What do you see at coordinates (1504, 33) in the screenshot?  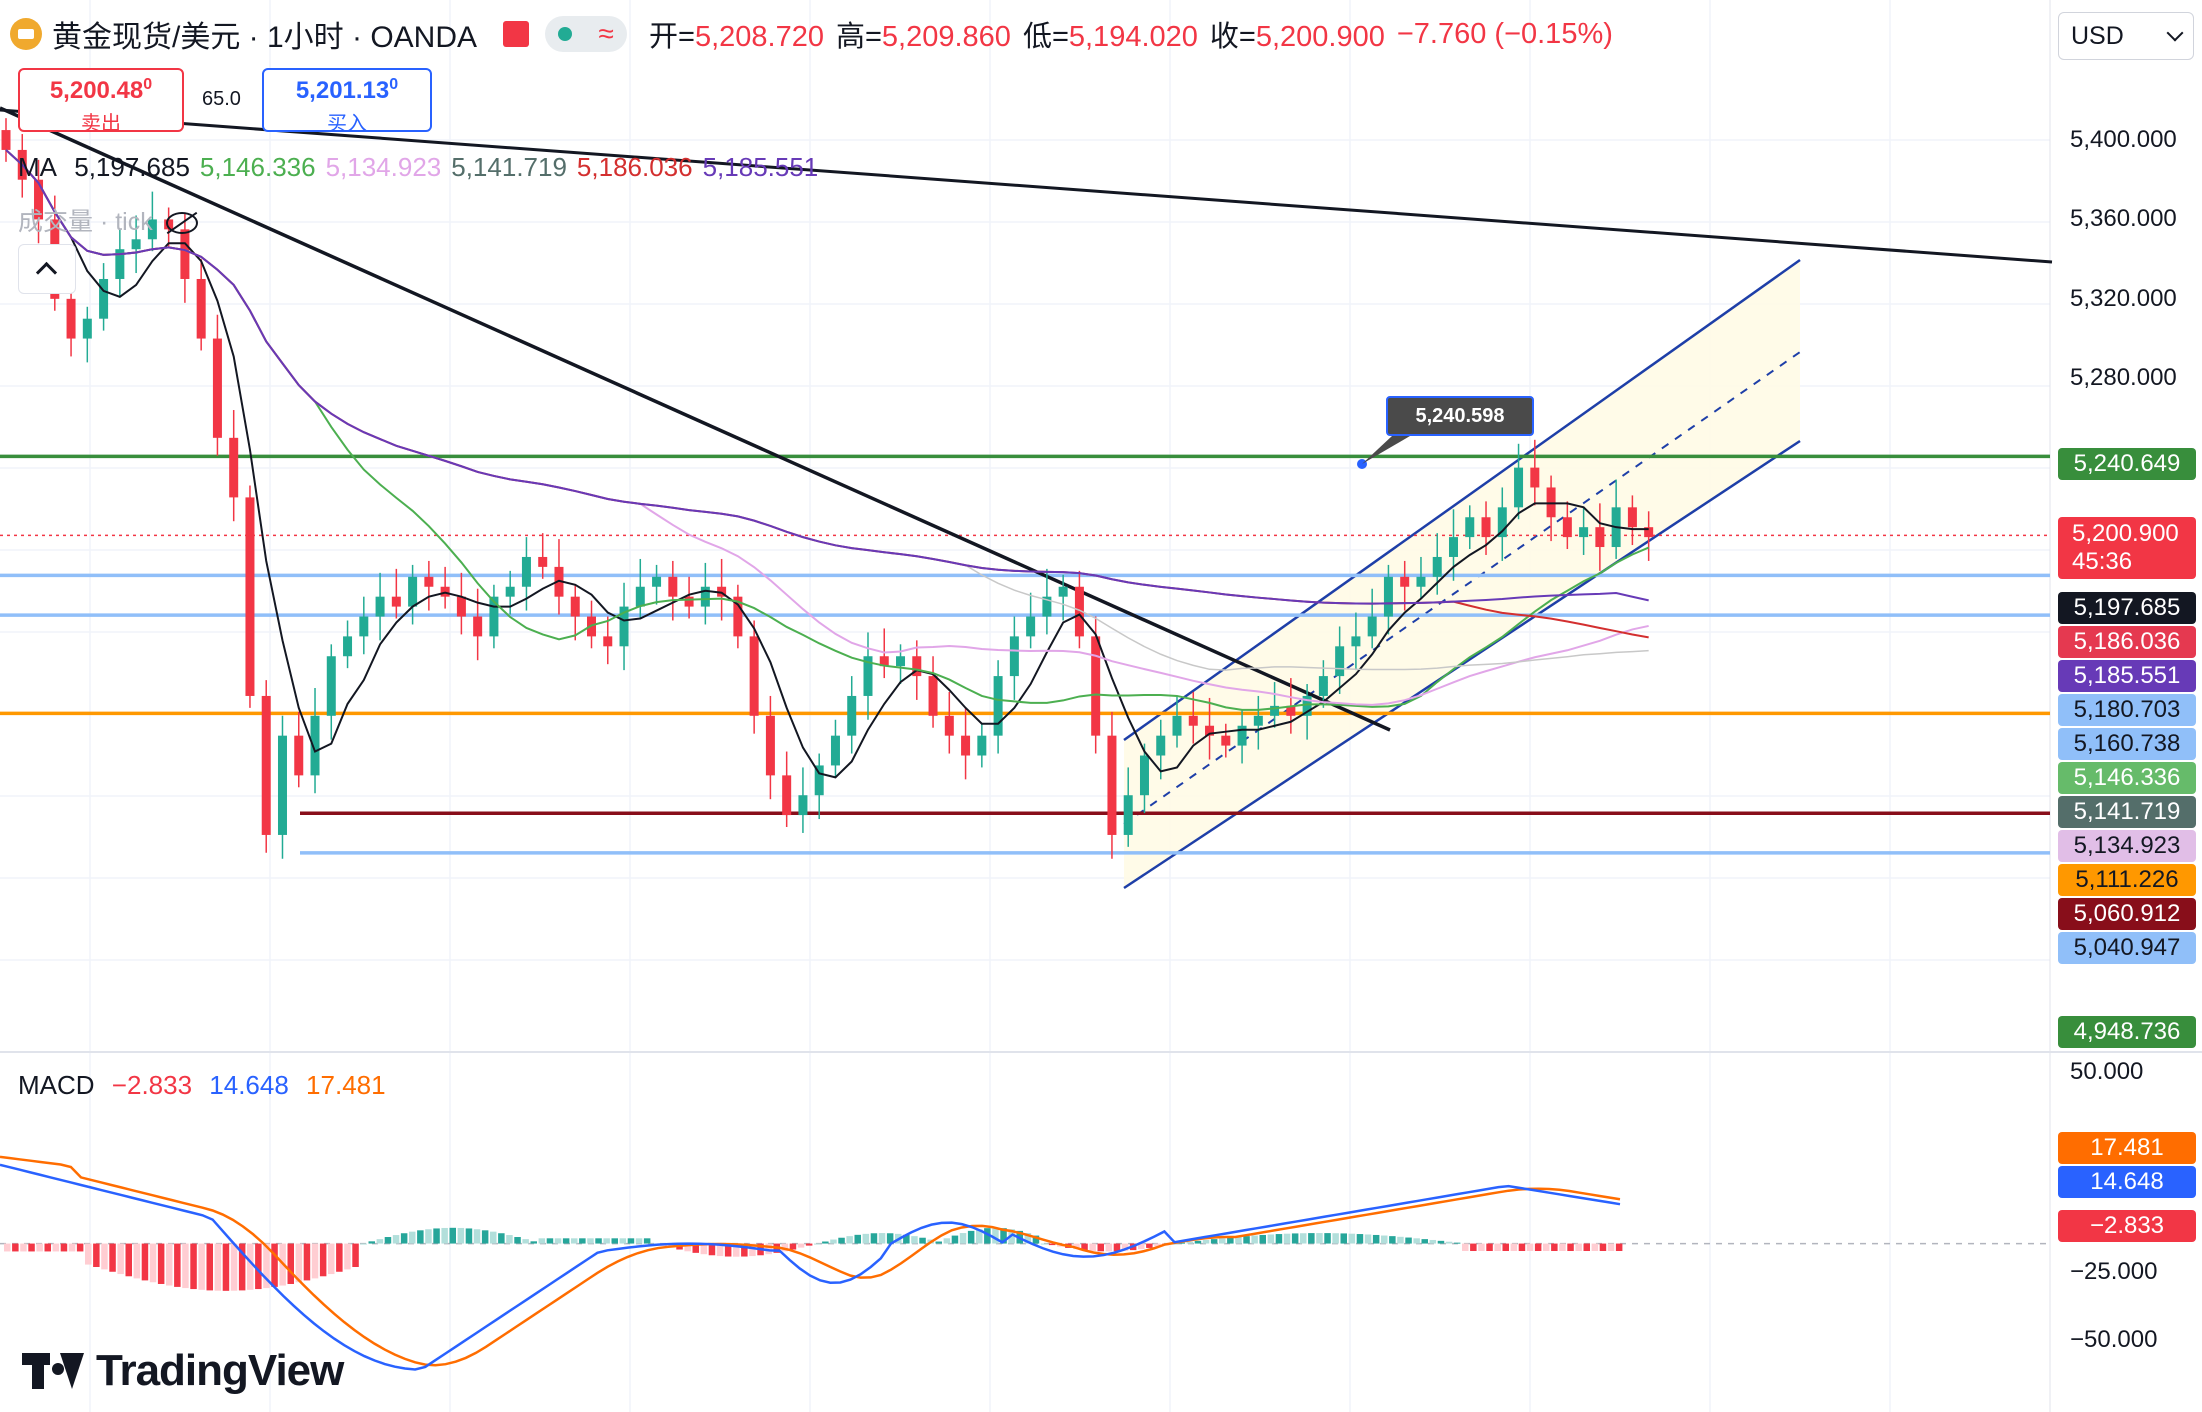 I see `price-change: −7.760 (−0.15%)` at bounding box center [1504, 33].